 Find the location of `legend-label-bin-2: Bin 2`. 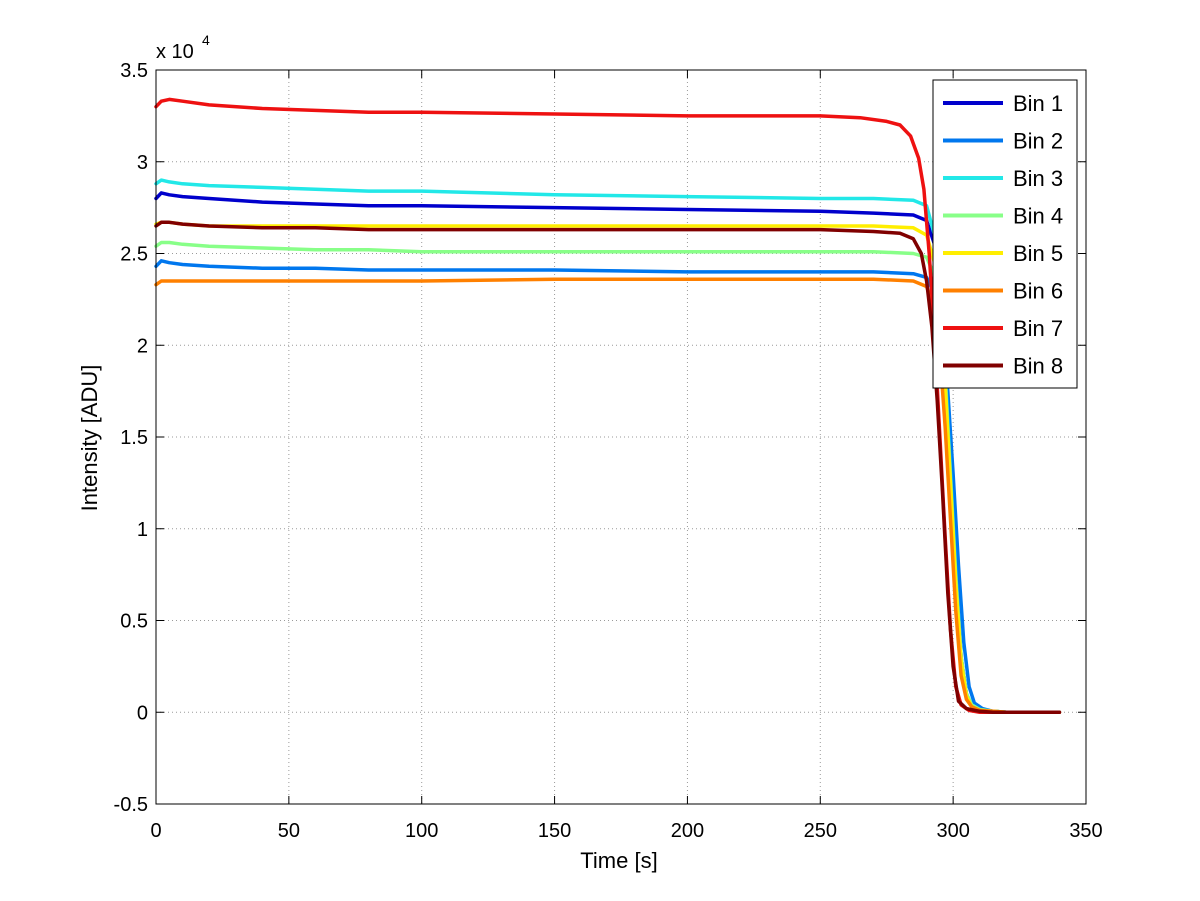

legend-label-bin-2: Bin 2 is located at coordinates (1038, 141).